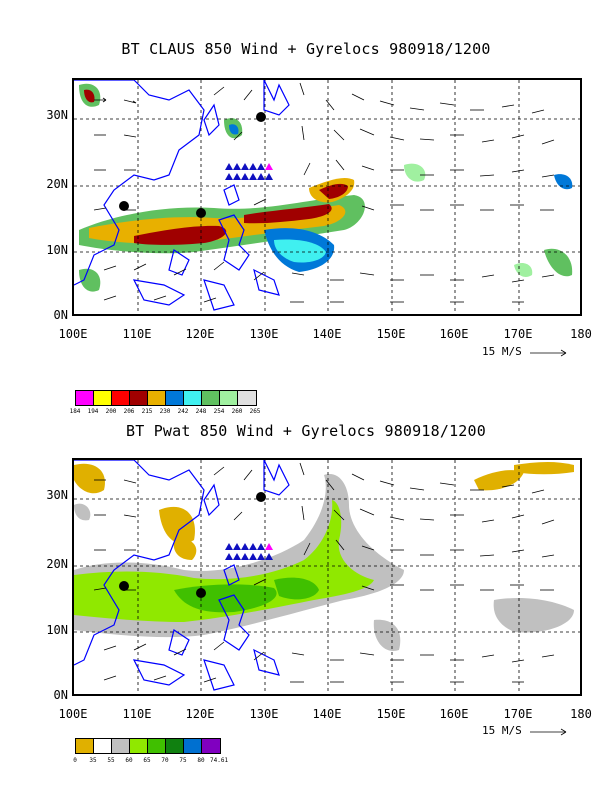 The width and height of the screenshot is (612, 792). What do you see at coordinates (60, 695) in the screenshot?
I see `panel2-ylabel-0n: 0N` at bounding box center [60, 695].